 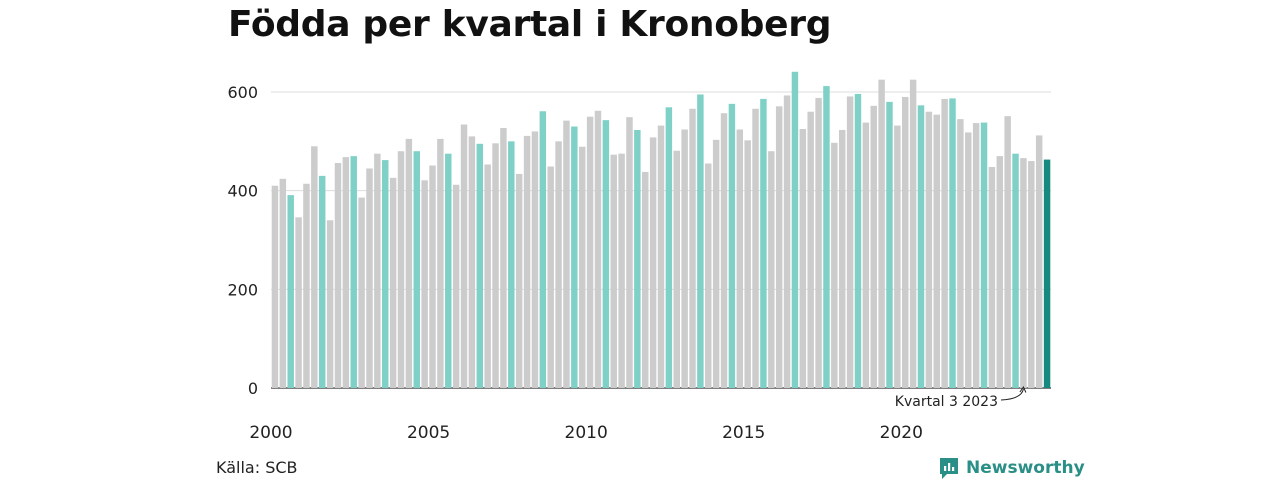 What do you see at coordinates (1012, 394) in the screenshot?
I see `annotation-arrow` at bounding box center [1012, 394].